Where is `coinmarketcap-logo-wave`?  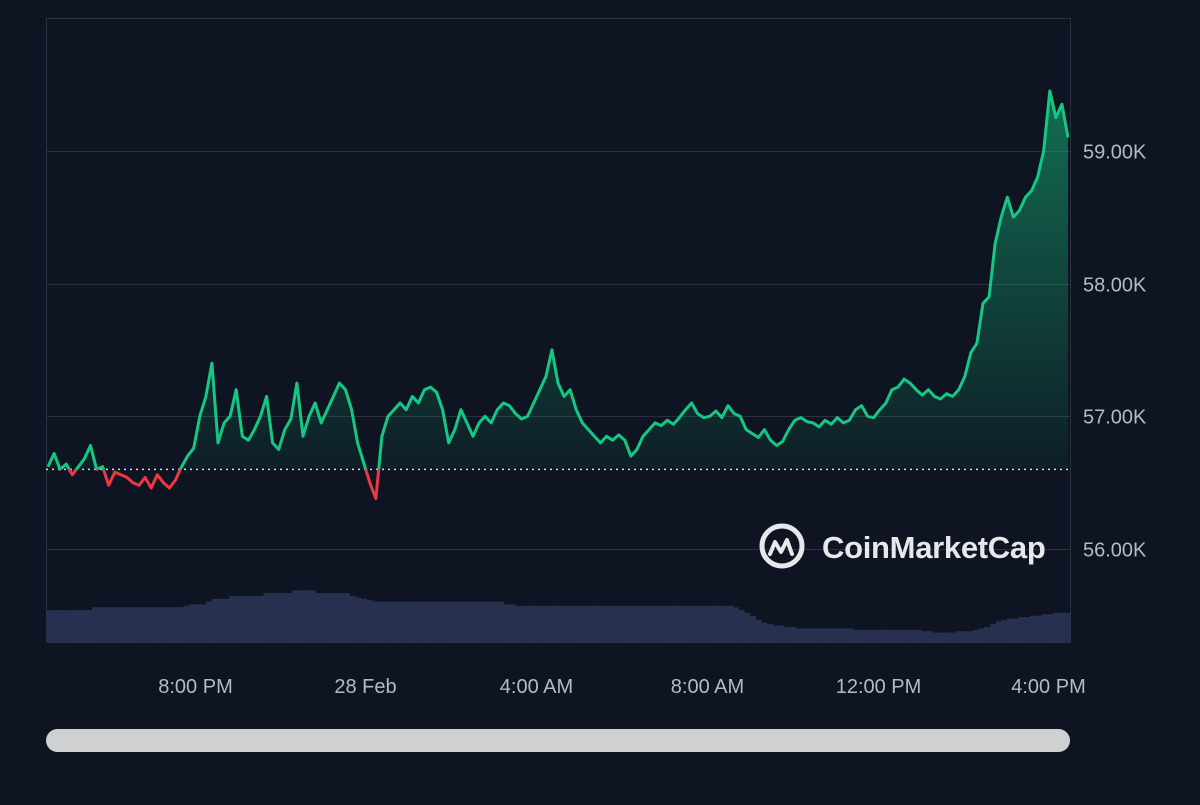 coinmarketcap-logo-wave is located at coordinates (781, 547).